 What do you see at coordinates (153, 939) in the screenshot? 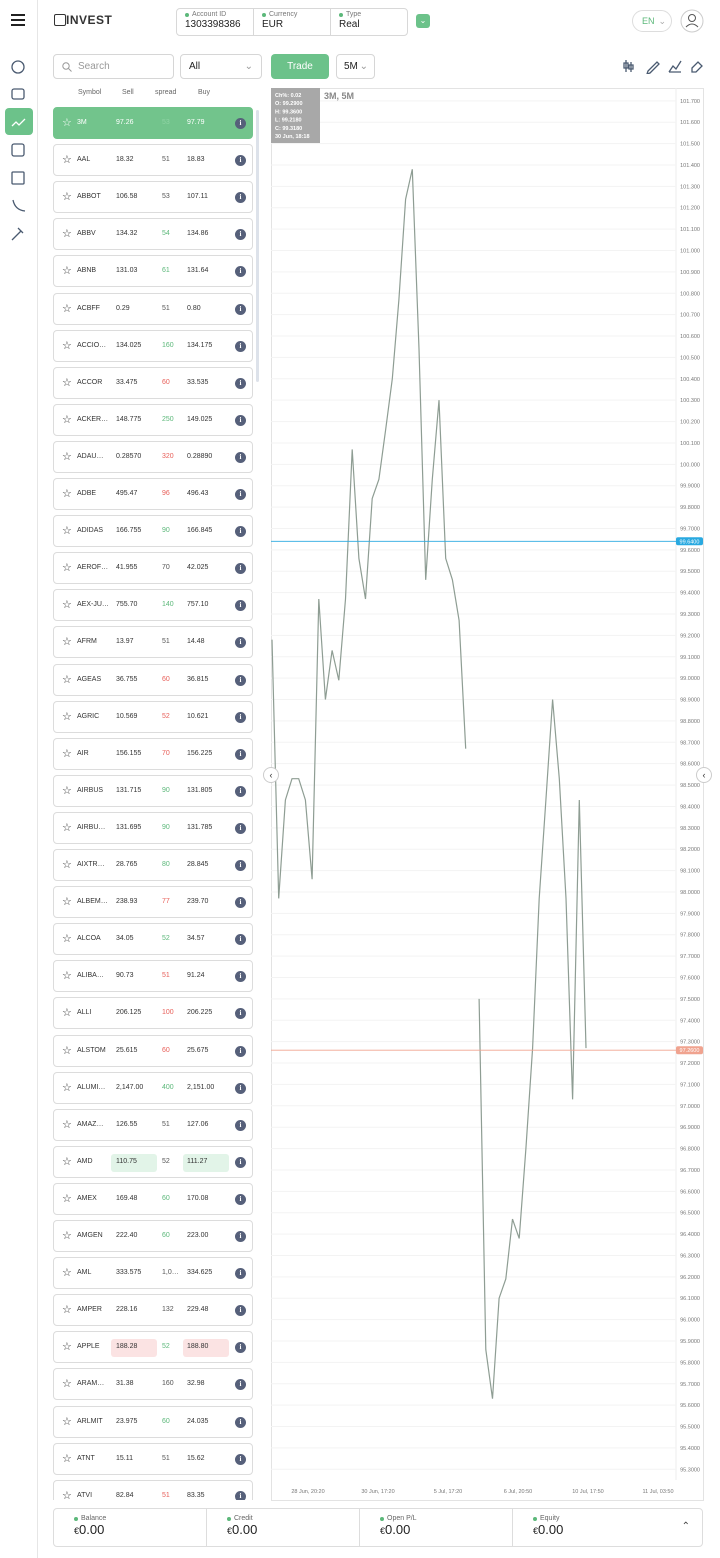
I see `symbol-row: ☆ ALCOA 34.05 52 34.57 i` at bounding box center [153, 939].